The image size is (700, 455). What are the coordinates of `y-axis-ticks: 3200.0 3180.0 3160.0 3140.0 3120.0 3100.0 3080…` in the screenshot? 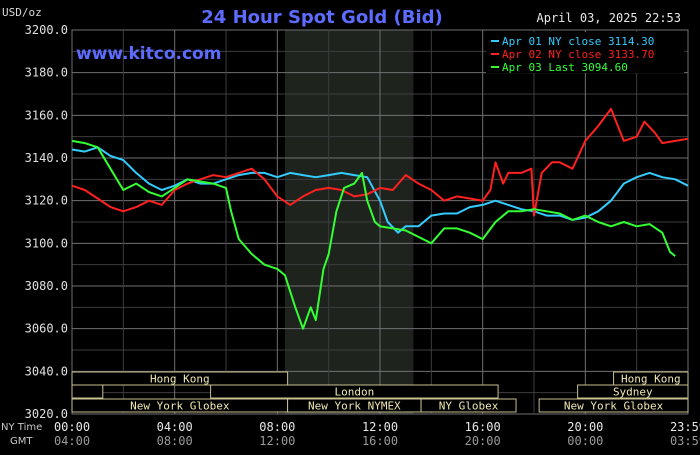 It's located at (46, 222).